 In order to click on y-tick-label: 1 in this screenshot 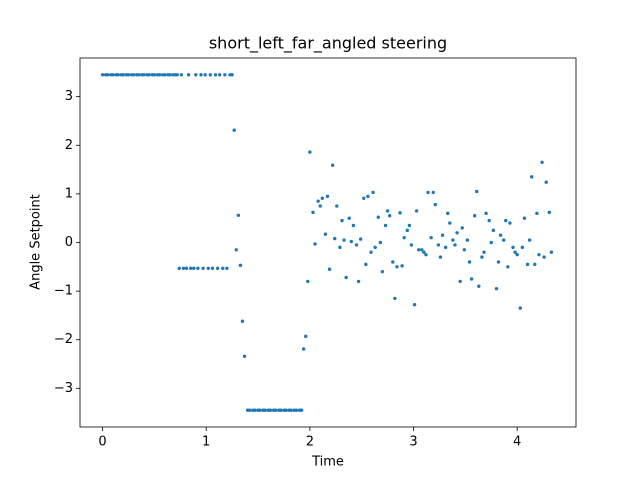, I will do `click(69, 193)`.